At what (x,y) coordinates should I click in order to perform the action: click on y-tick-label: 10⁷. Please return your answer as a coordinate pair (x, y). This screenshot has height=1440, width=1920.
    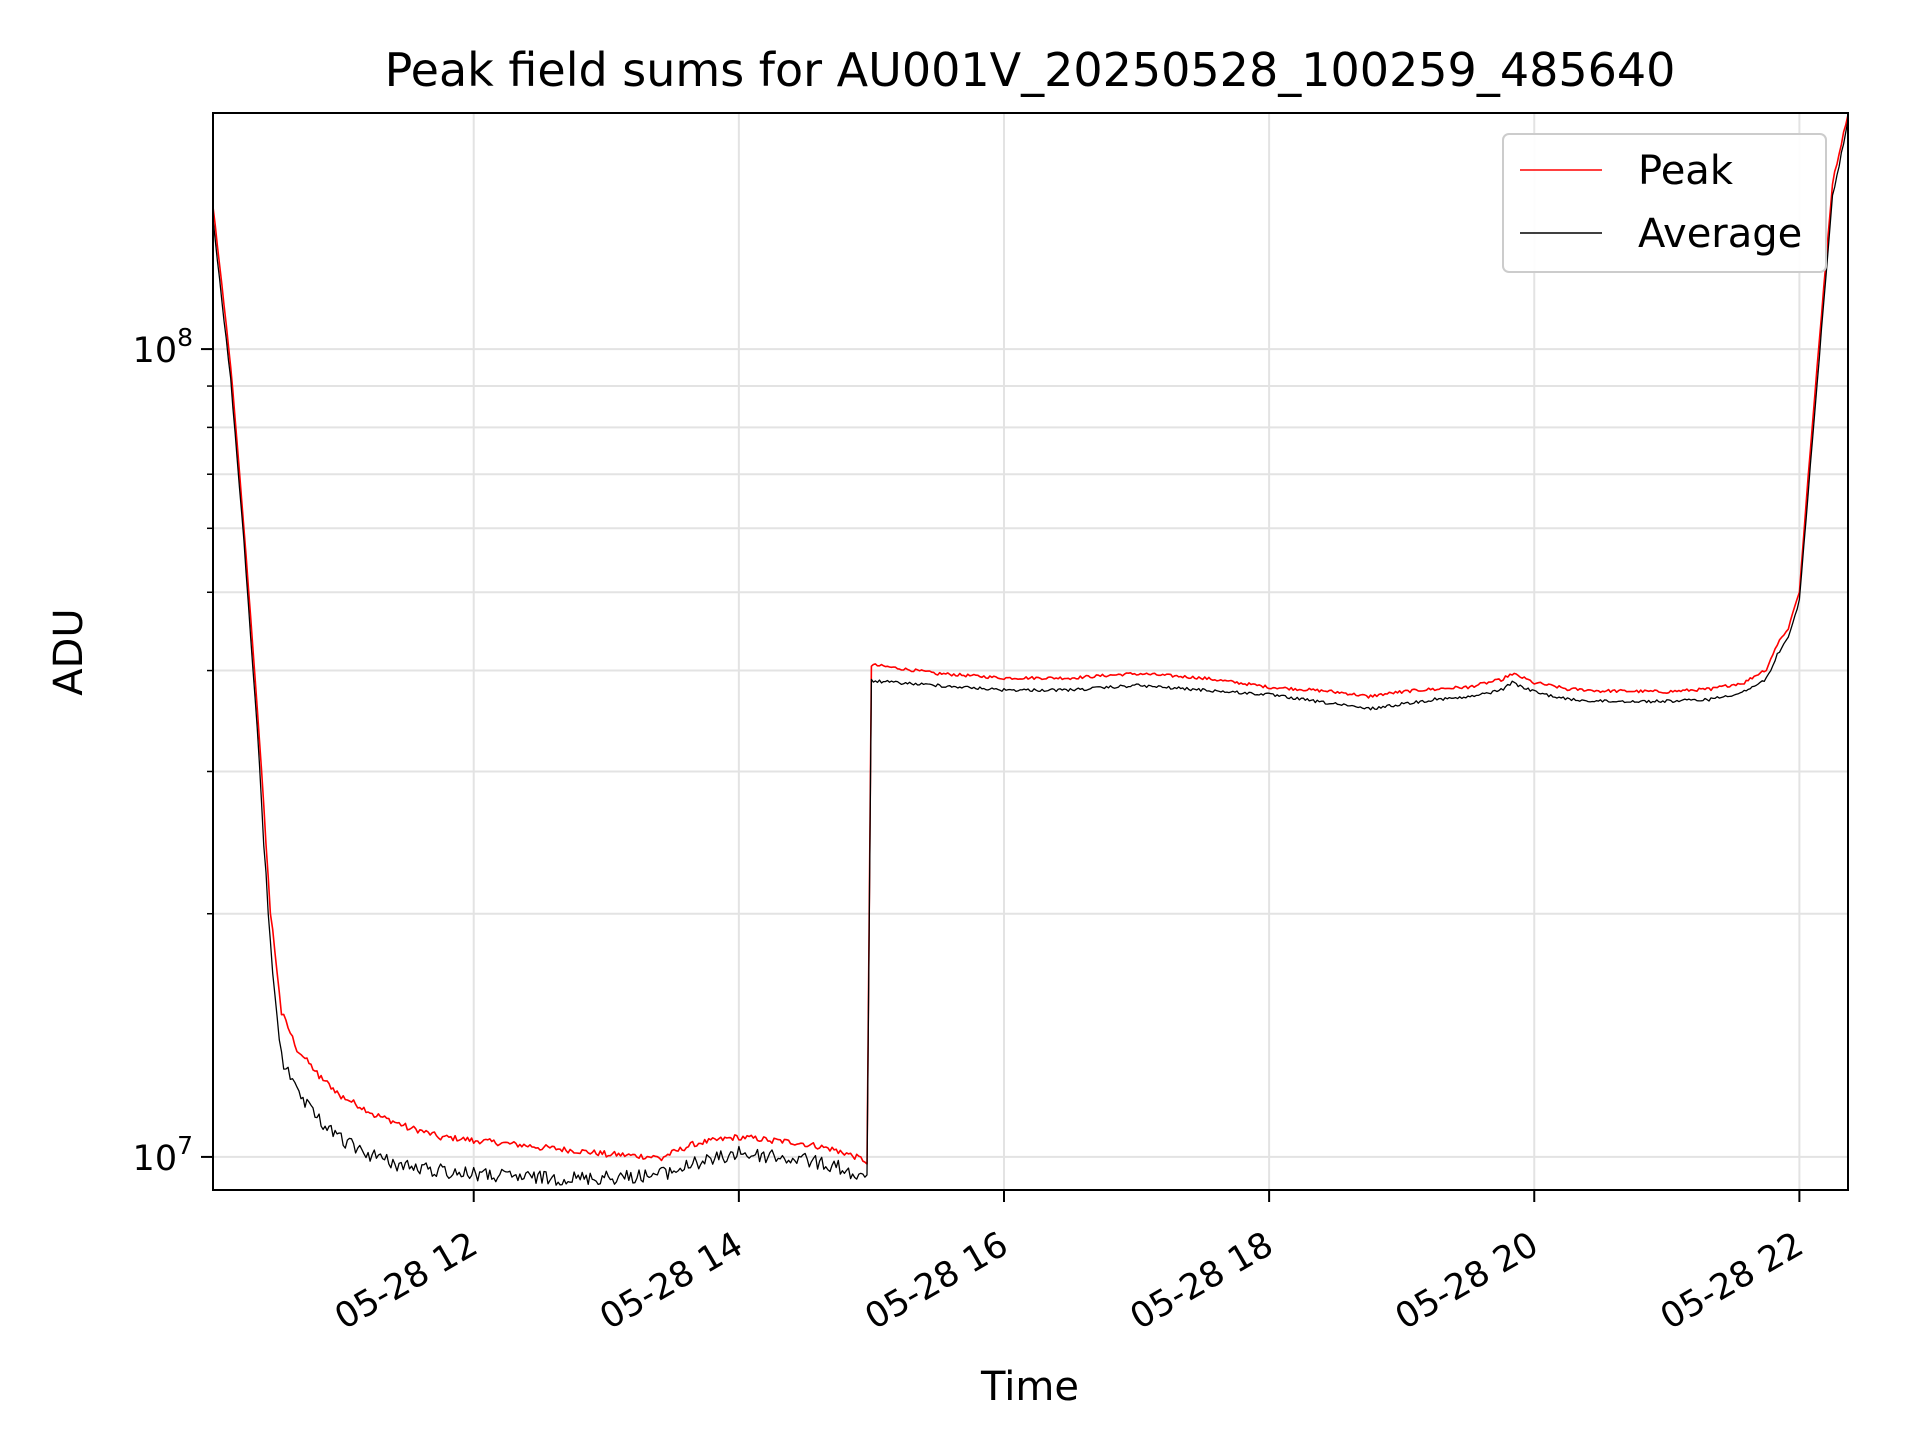
    Looking at the image, I should click on (163, 1155).